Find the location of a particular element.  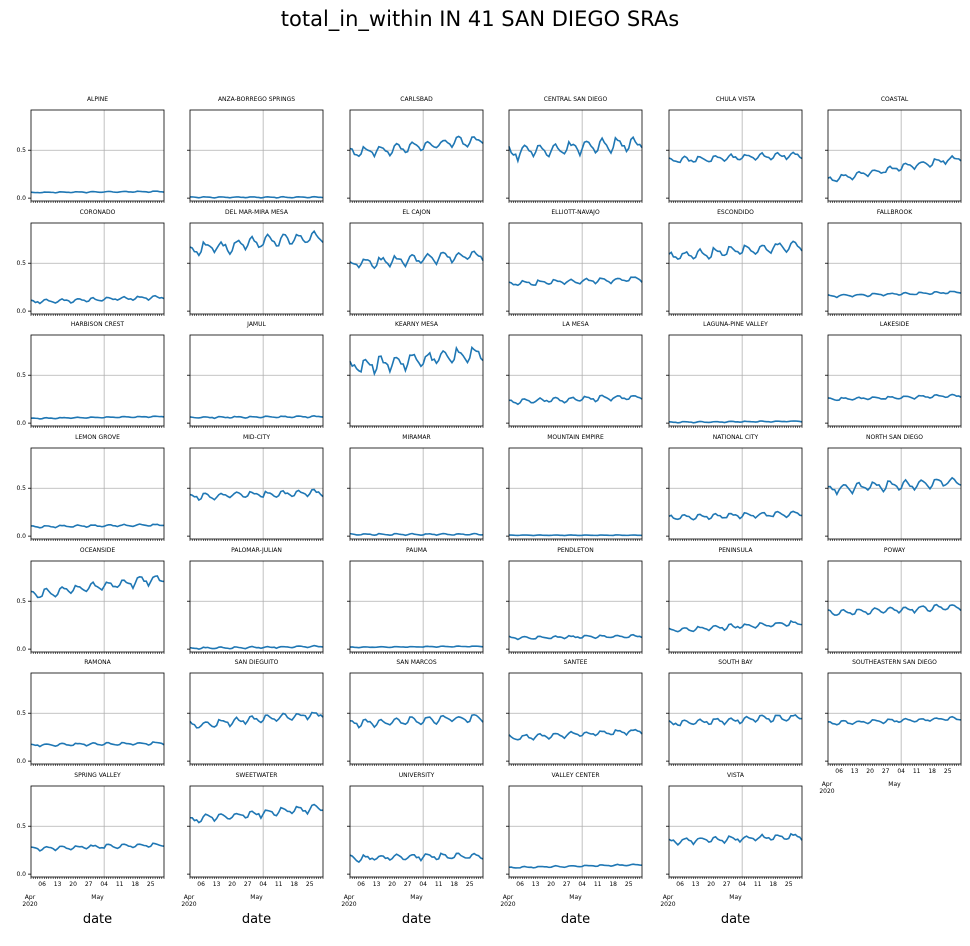

panel-title: VISTA is located at coordinates (736, 775).